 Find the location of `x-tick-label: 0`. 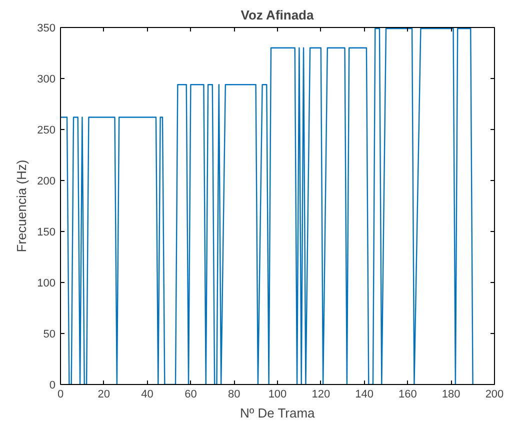

x-tick-label: 0 is located at coordinates (60, 394).